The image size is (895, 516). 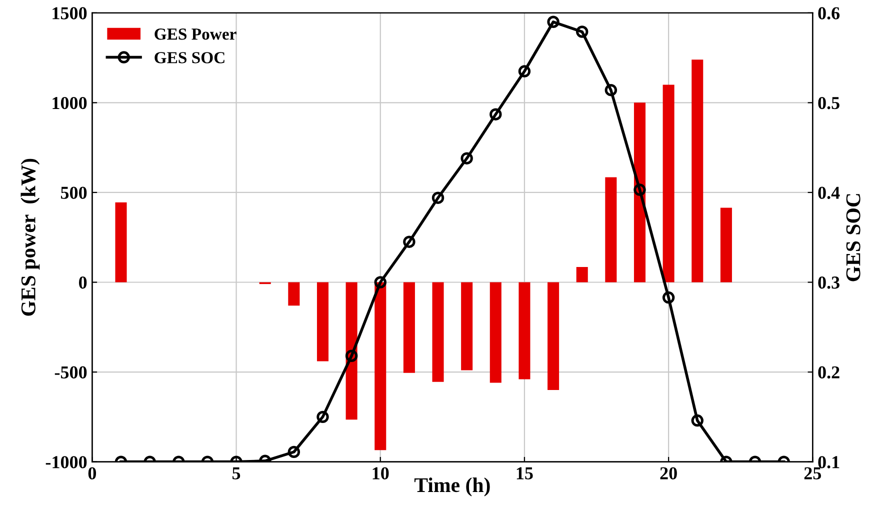 What do you see at coordinates (829, 13) in the screenshot?
I see `y2-tick-label: 0.6` at bounding box center [829, 13].